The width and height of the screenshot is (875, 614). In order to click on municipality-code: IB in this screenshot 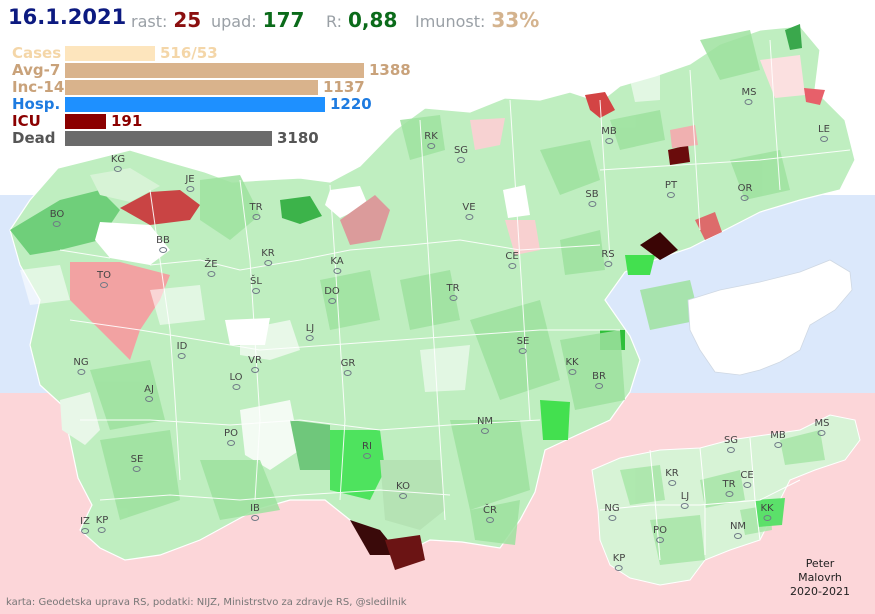, I will do `click(255, 508)`.